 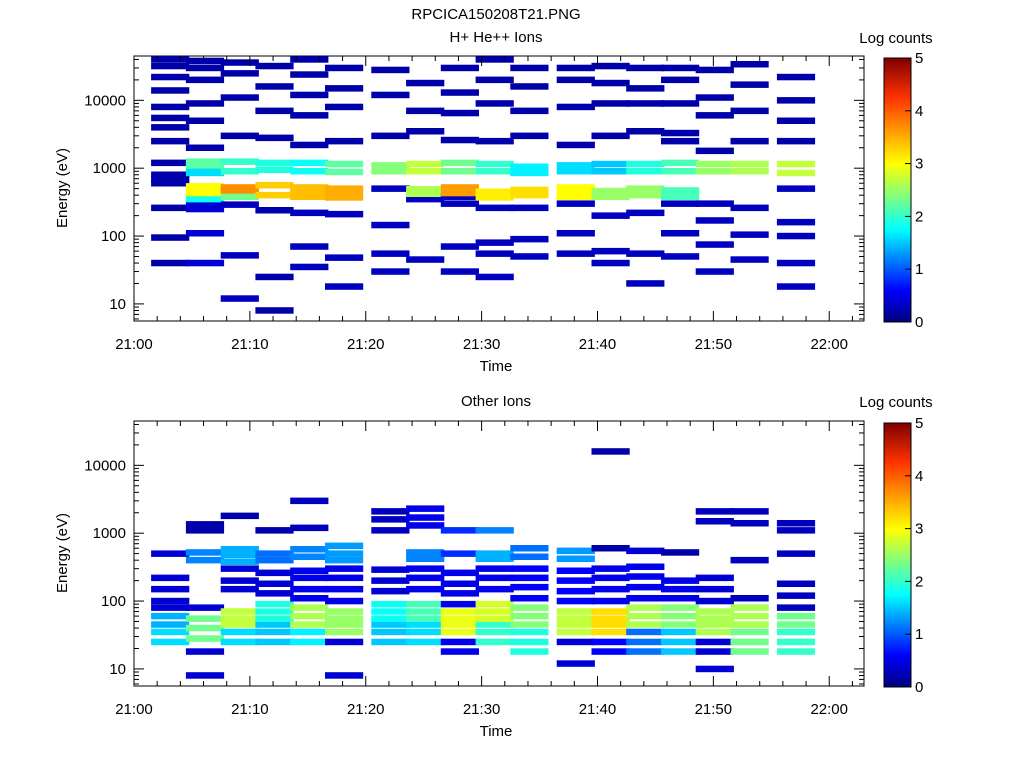 What do you see at coordinates (919, 529) in the screenshot?
I see `colorbar-tick-label: 3` at bounding box center [919, 529].